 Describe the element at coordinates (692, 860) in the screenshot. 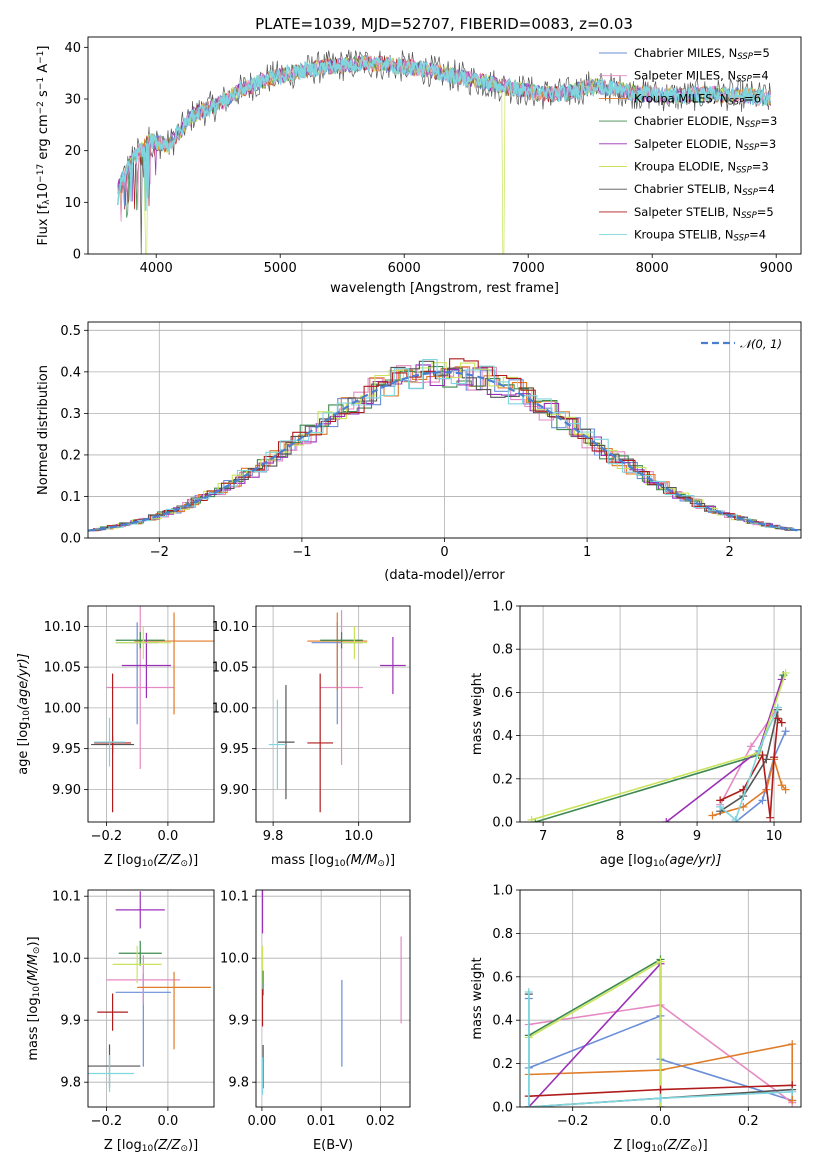

I see `label-part: (age/yr)]` at that location.